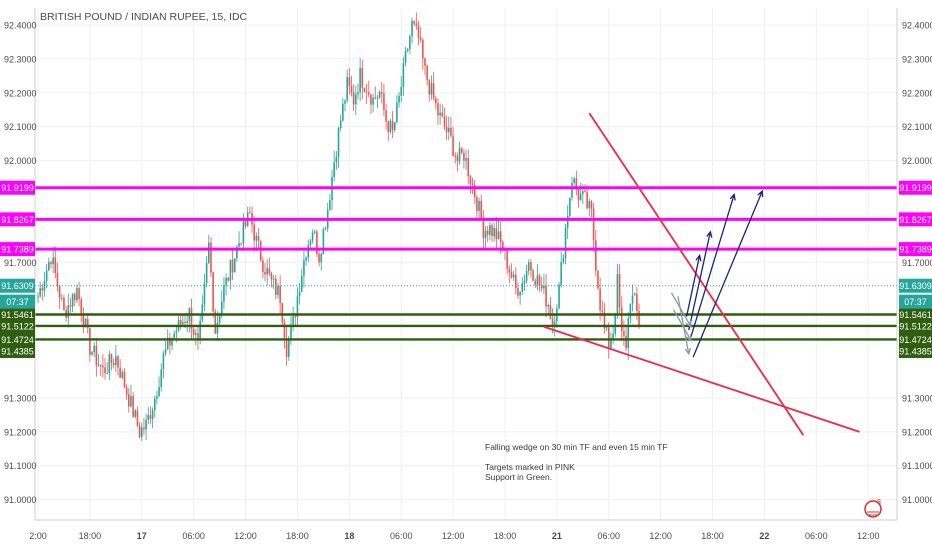 The width and height of the screenshot is (932, 555). I want to click on level-tag-right-91.5461-text: 91.5461, so click(915, 315).